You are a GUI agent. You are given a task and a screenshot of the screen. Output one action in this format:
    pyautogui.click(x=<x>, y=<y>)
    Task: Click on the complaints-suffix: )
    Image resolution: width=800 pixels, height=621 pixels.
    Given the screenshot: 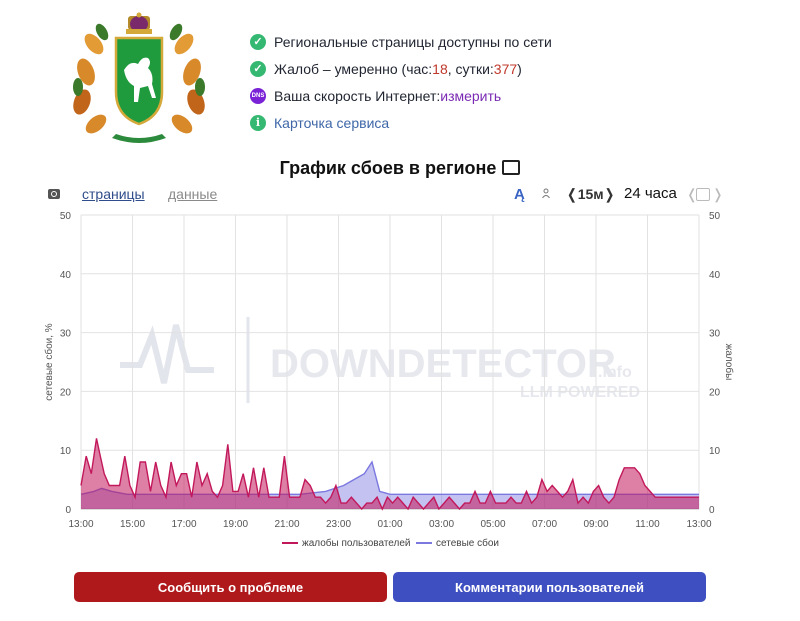 What is the action you would take?
    pyautogui.click(x=519, y=68)
    